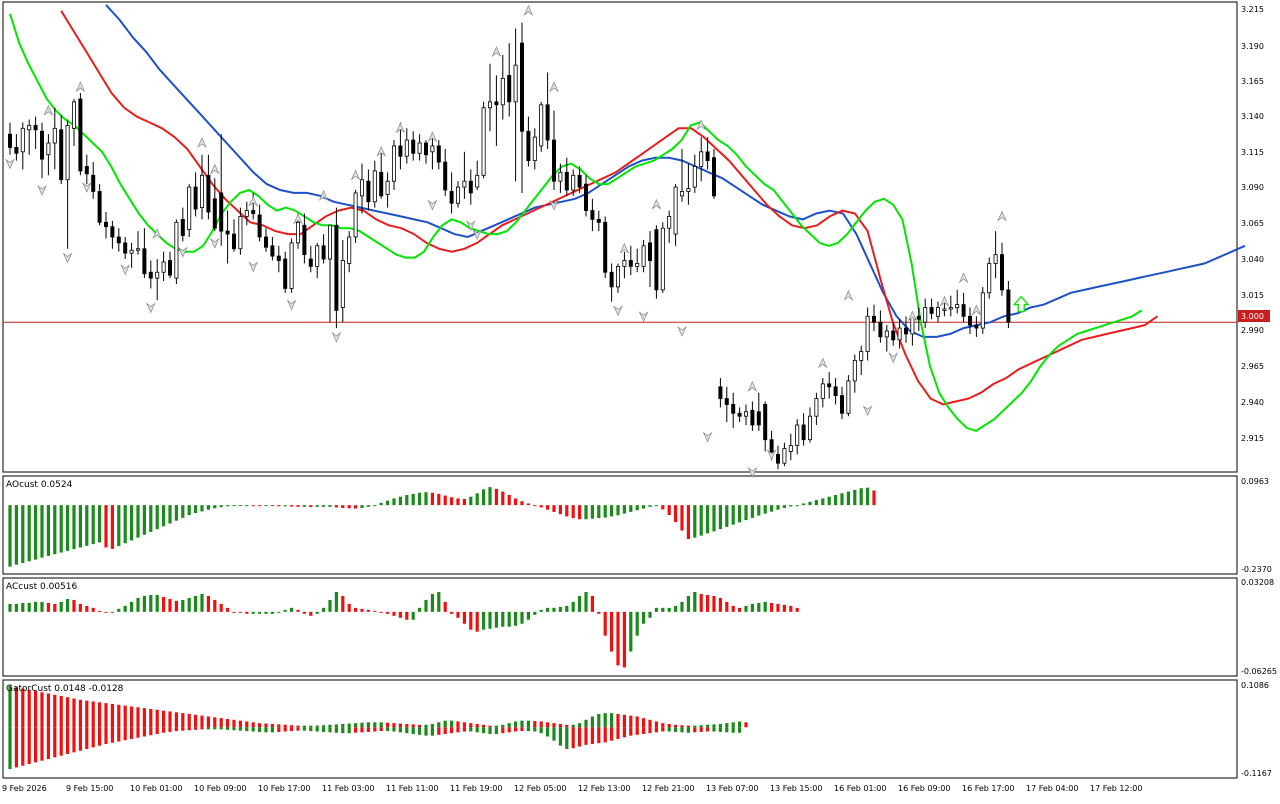 This screenshot has width=1280, height=804. I want to click on ac-panel-frame, so click(620, 627).